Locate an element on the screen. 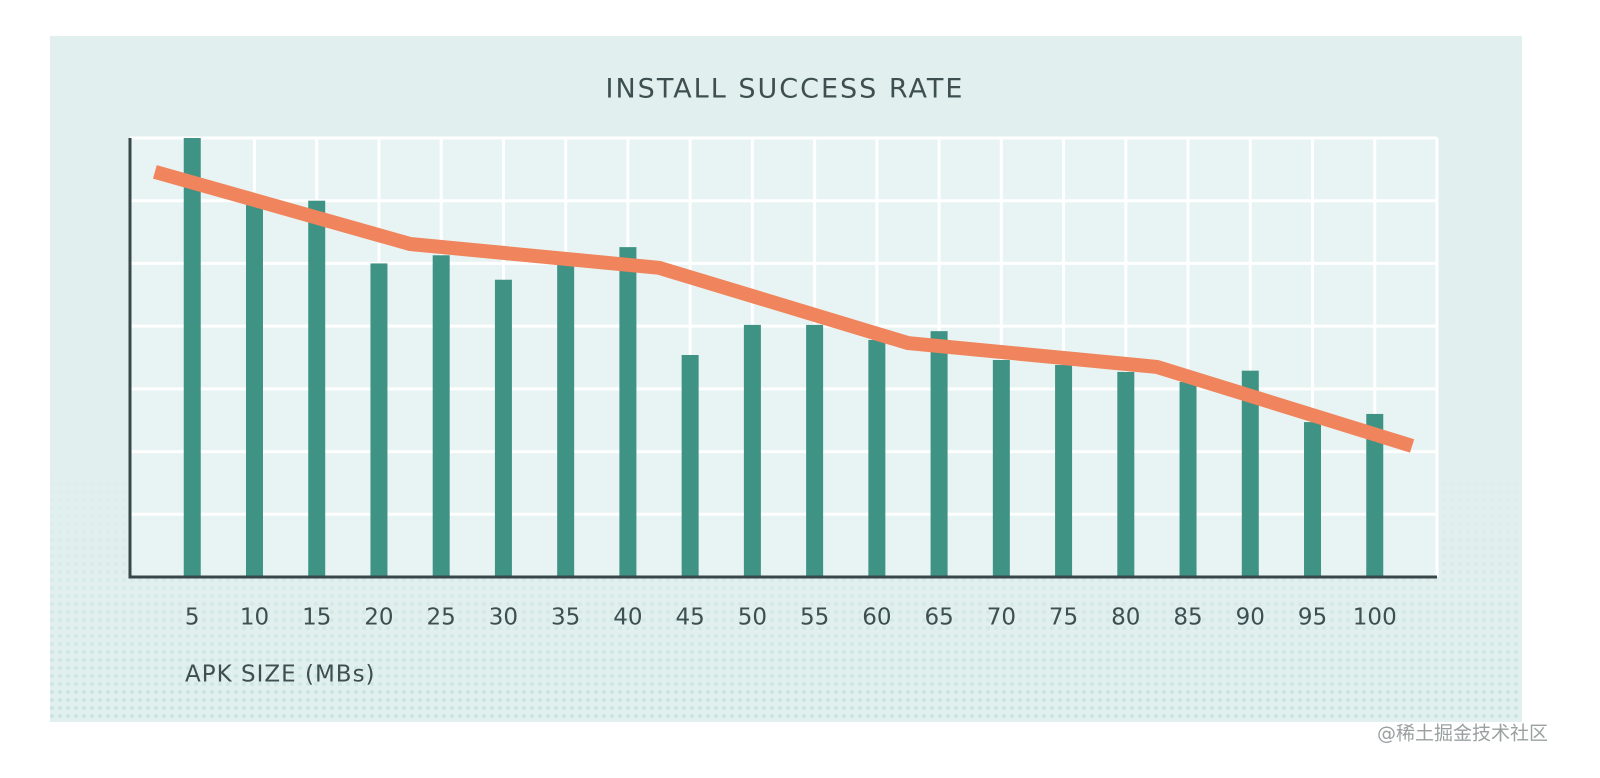 The height and width of the screenshot is (778, 1600). x-tick-label: 15 is located at coordinates (316, 618).